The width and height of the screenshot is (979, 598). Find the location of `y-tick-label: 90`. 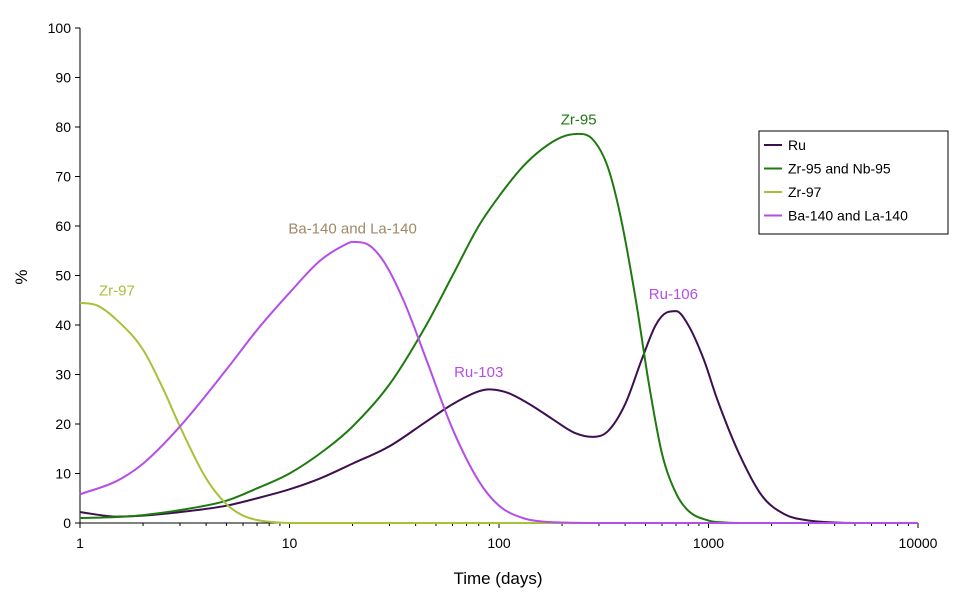

y-tick-label: 90 is located at coordinates (63, 78).